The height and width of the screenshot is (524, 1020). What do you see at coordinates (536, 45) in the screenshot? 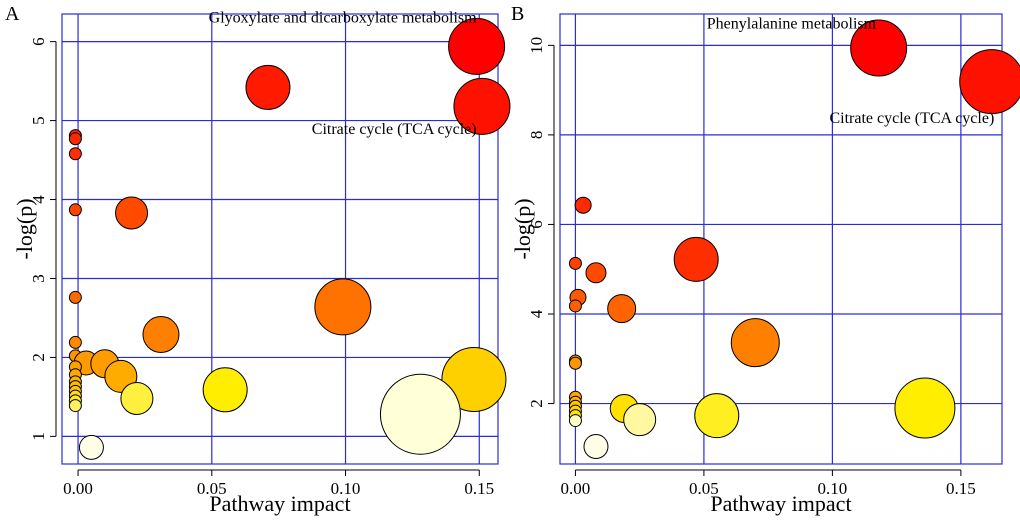
I see `y-tick-label: 10` at bounding box center [536, 45].